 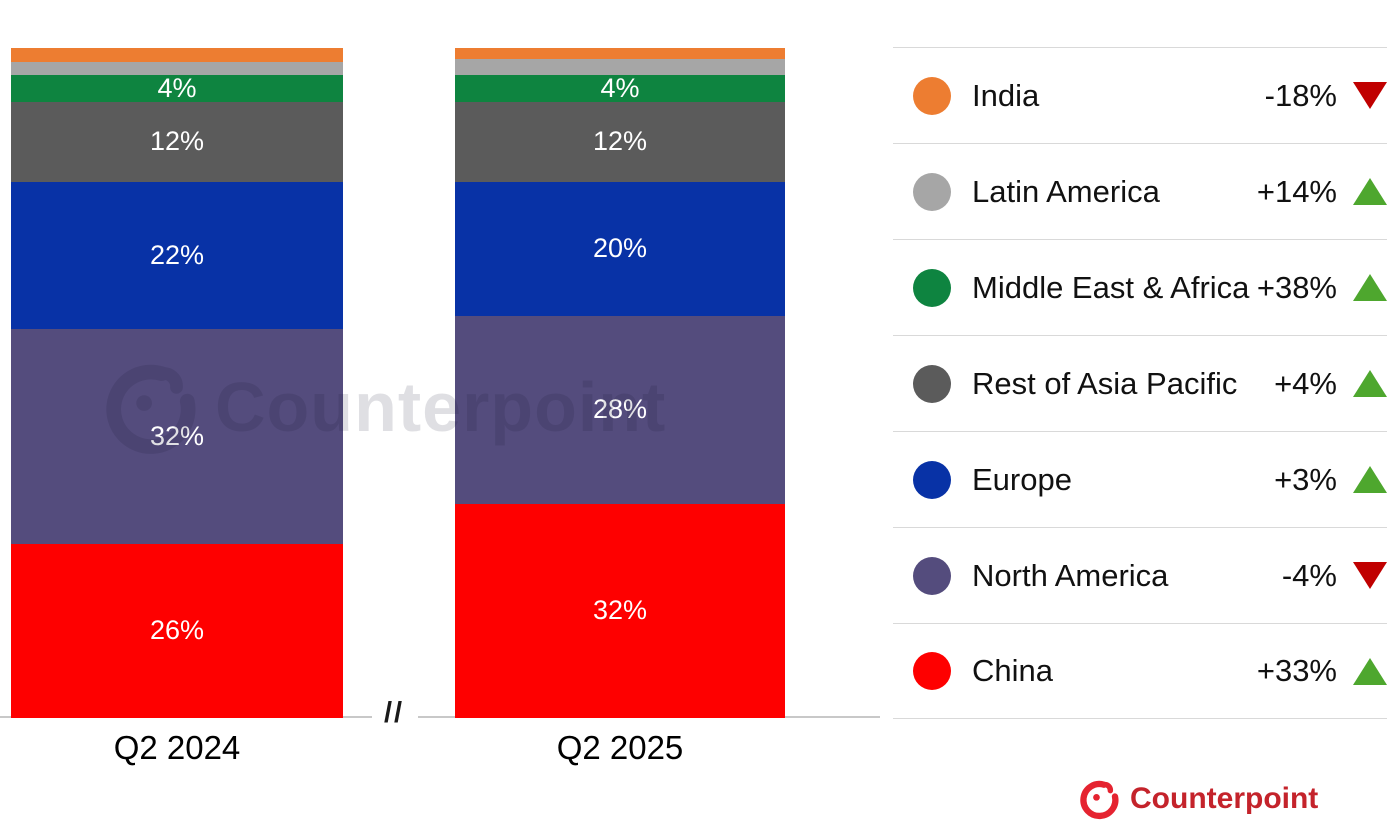 I want to click on legend-item-north-america: North America -4%, so click(x=1140, y=575).